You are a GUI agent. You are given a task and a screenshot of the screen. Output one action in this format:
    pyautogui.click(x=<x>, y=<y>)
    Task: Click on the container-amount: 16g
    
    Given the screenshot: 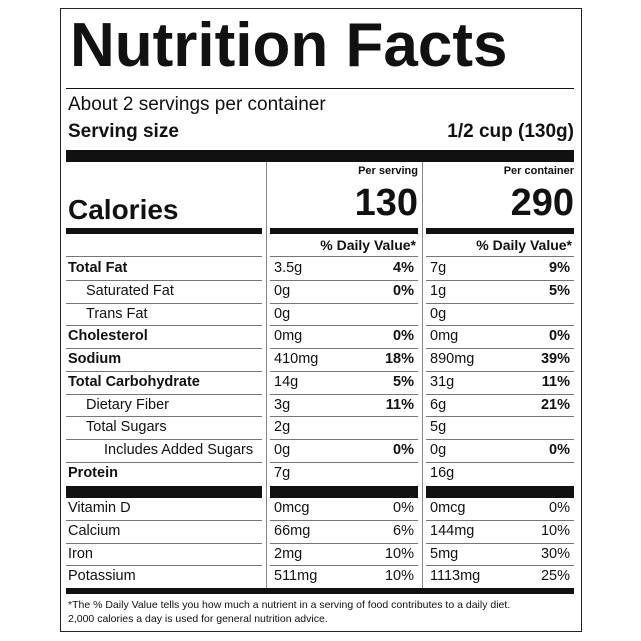 What is the action you would take?
    pyautogui.click(x=442, y=472)
    